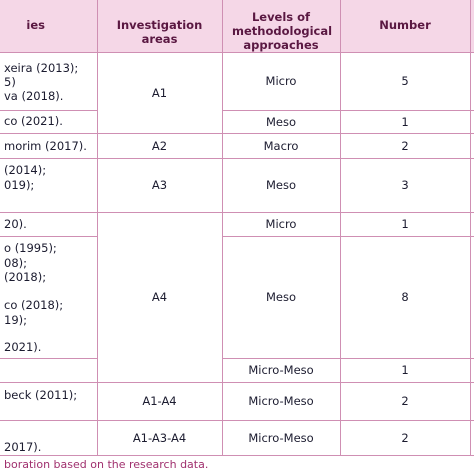 The width and height of the screenshot is (474, 474). What do you see at coordinates (15, 224) in the screenshot?
I see `study-ref: 20).` at bounding box center [15, 224].